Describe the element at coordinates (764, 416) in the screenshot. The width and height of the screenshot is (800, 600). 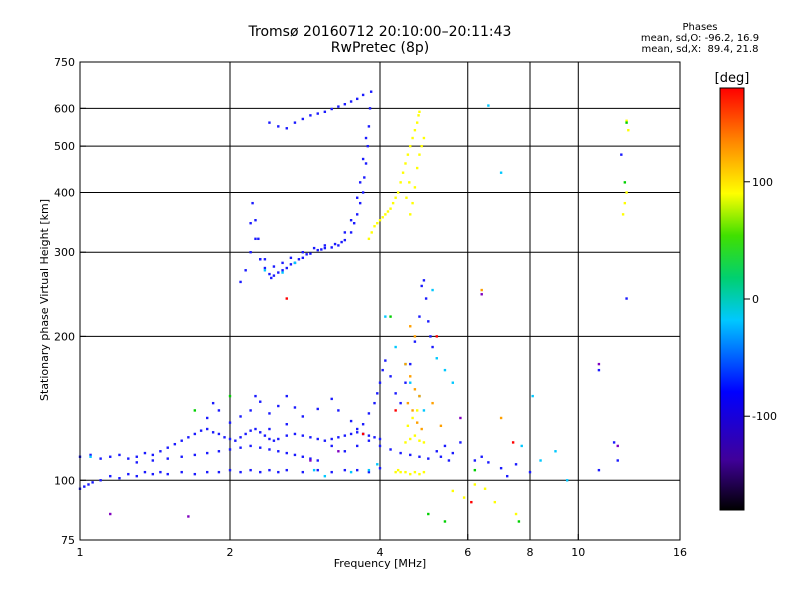
I see `colorbar-tick-label: -100` at that location.